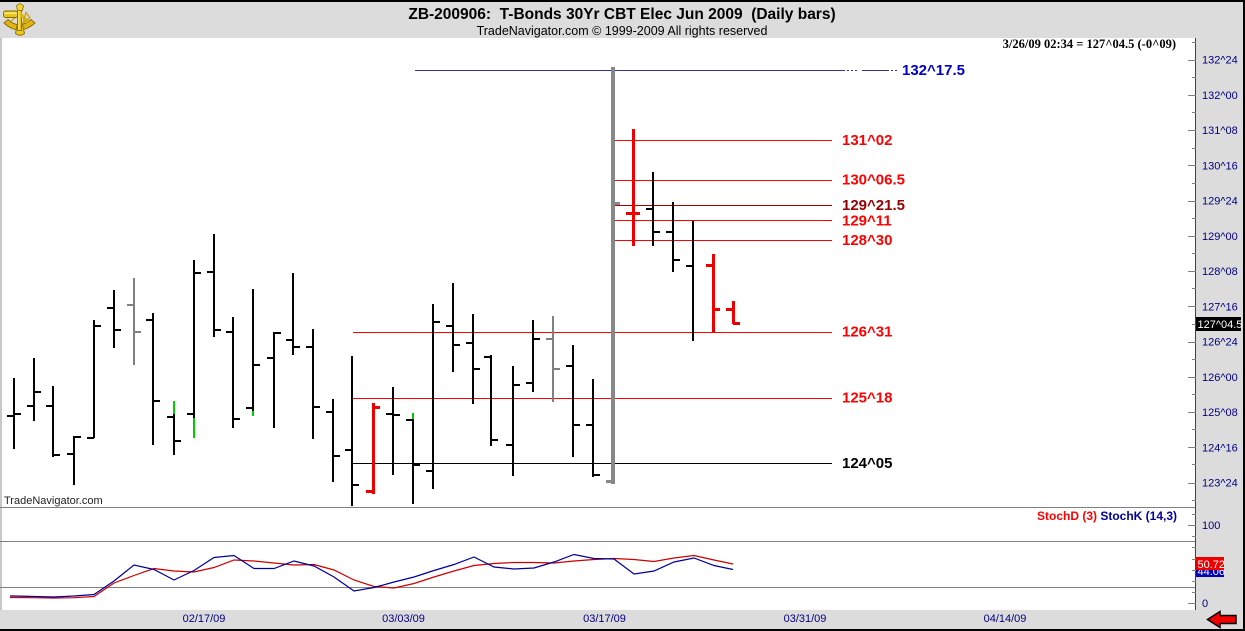 The height and width of the screenshot is (631, 1245). What do you see at coordinates (53, 501) in the screenshot?
I see `svg-text: TradeNavigator.com` at bounding box center [53, 501].